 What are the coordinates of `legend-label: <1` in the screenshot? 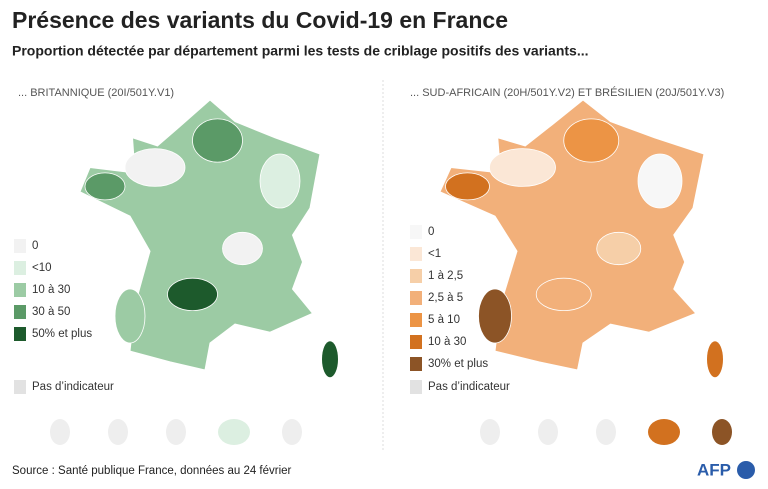 It's located at (434, 254).